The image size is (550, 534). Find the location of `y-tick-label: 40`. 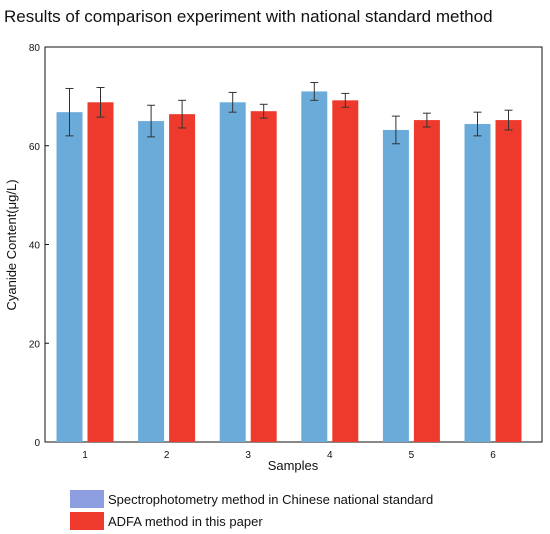

y-tick-label: 40 is located at coordinates (35, 246).